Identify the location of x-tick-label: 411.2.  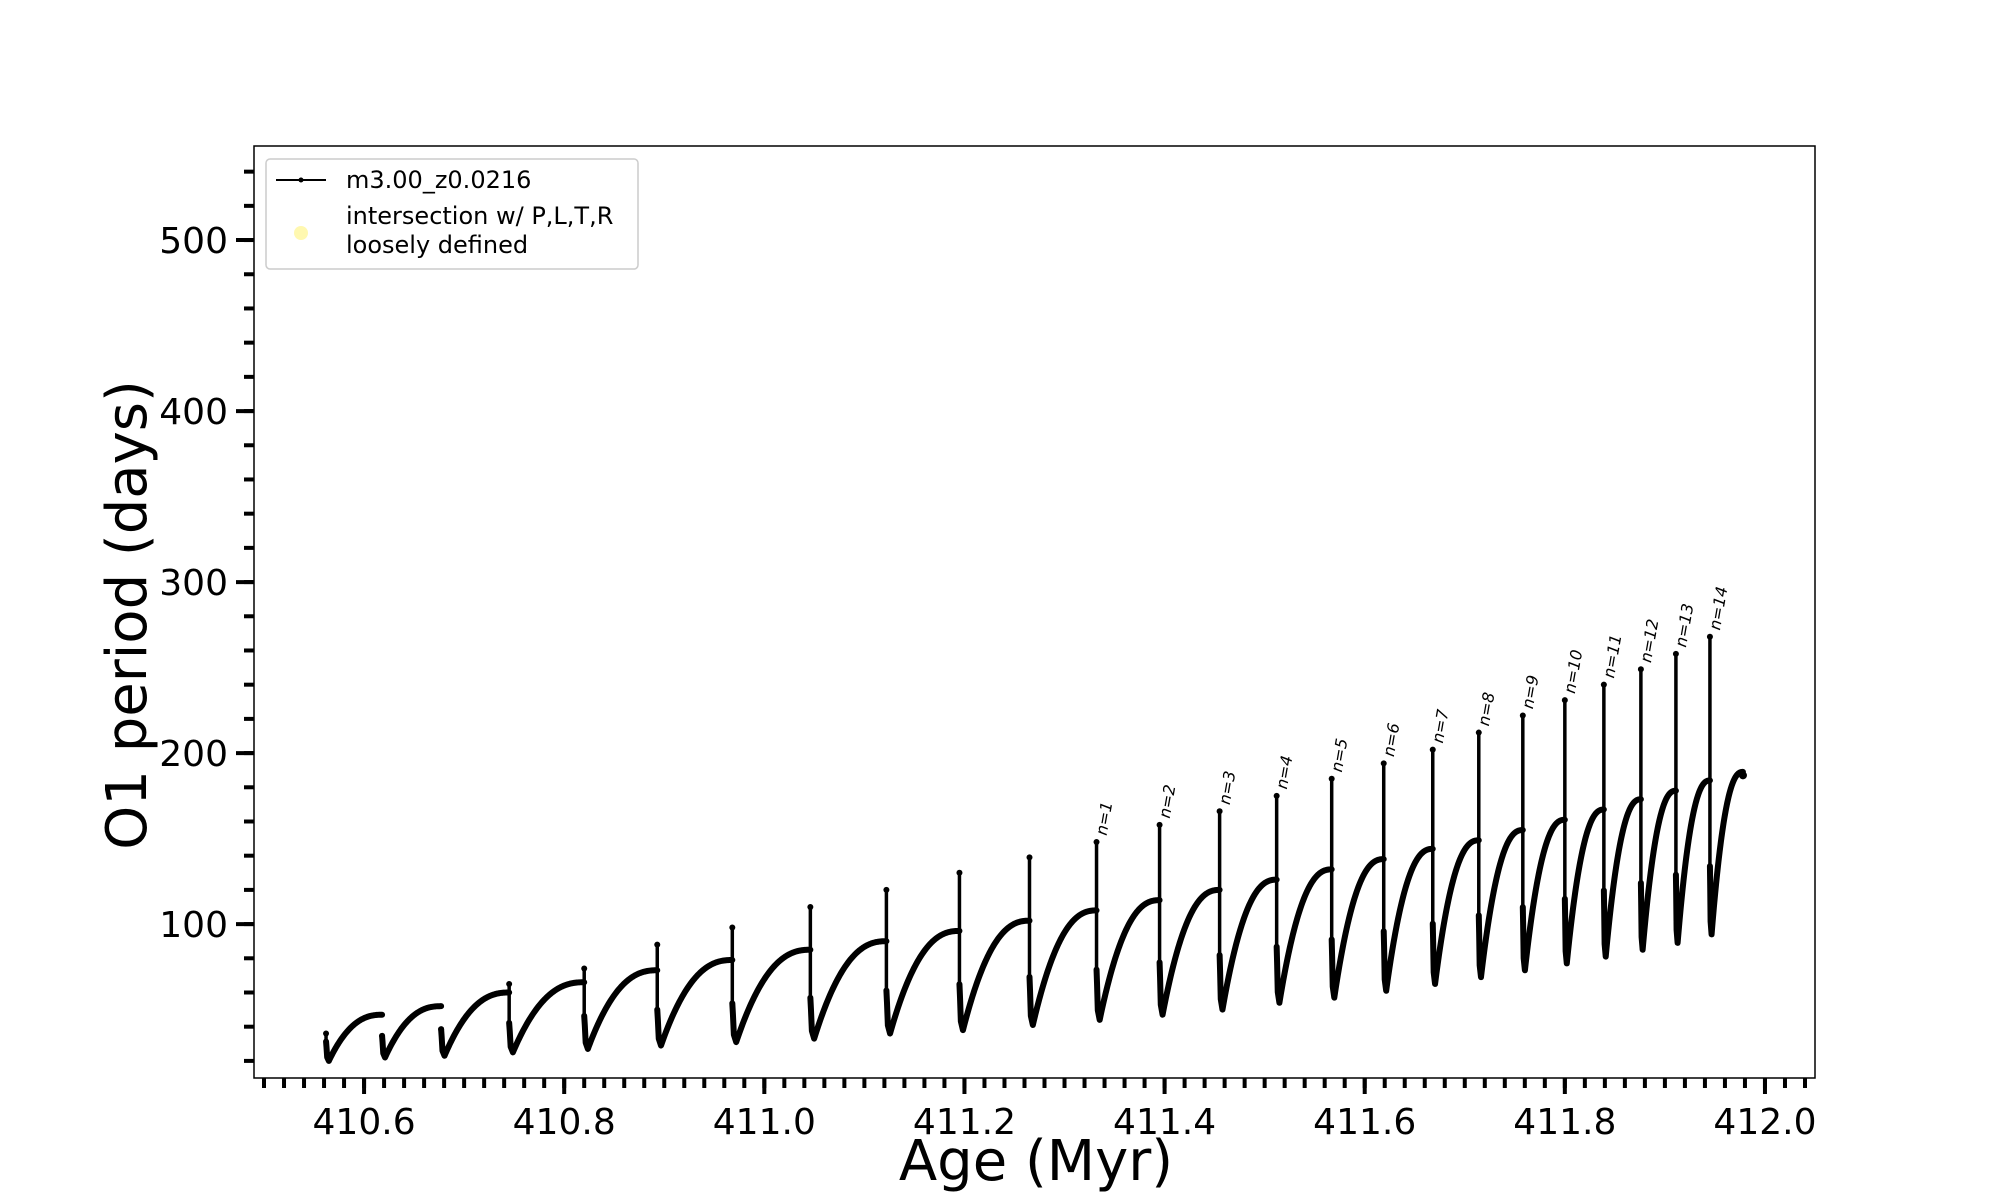
(964, 1122).